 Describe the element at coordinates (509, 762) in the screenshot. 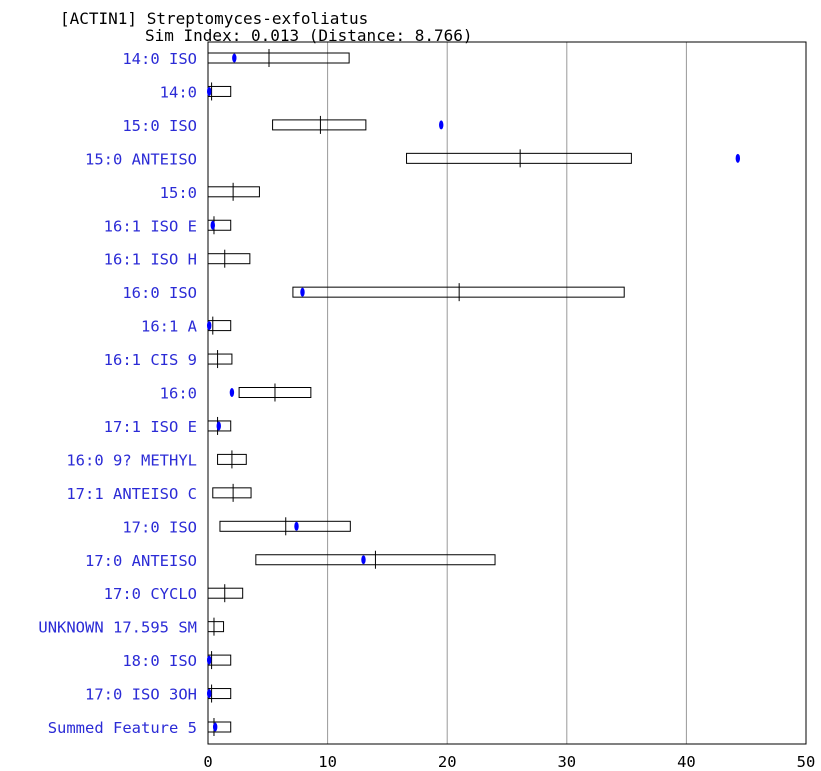

I see `x-axis: 0 10 20 30 40 50` at that location.